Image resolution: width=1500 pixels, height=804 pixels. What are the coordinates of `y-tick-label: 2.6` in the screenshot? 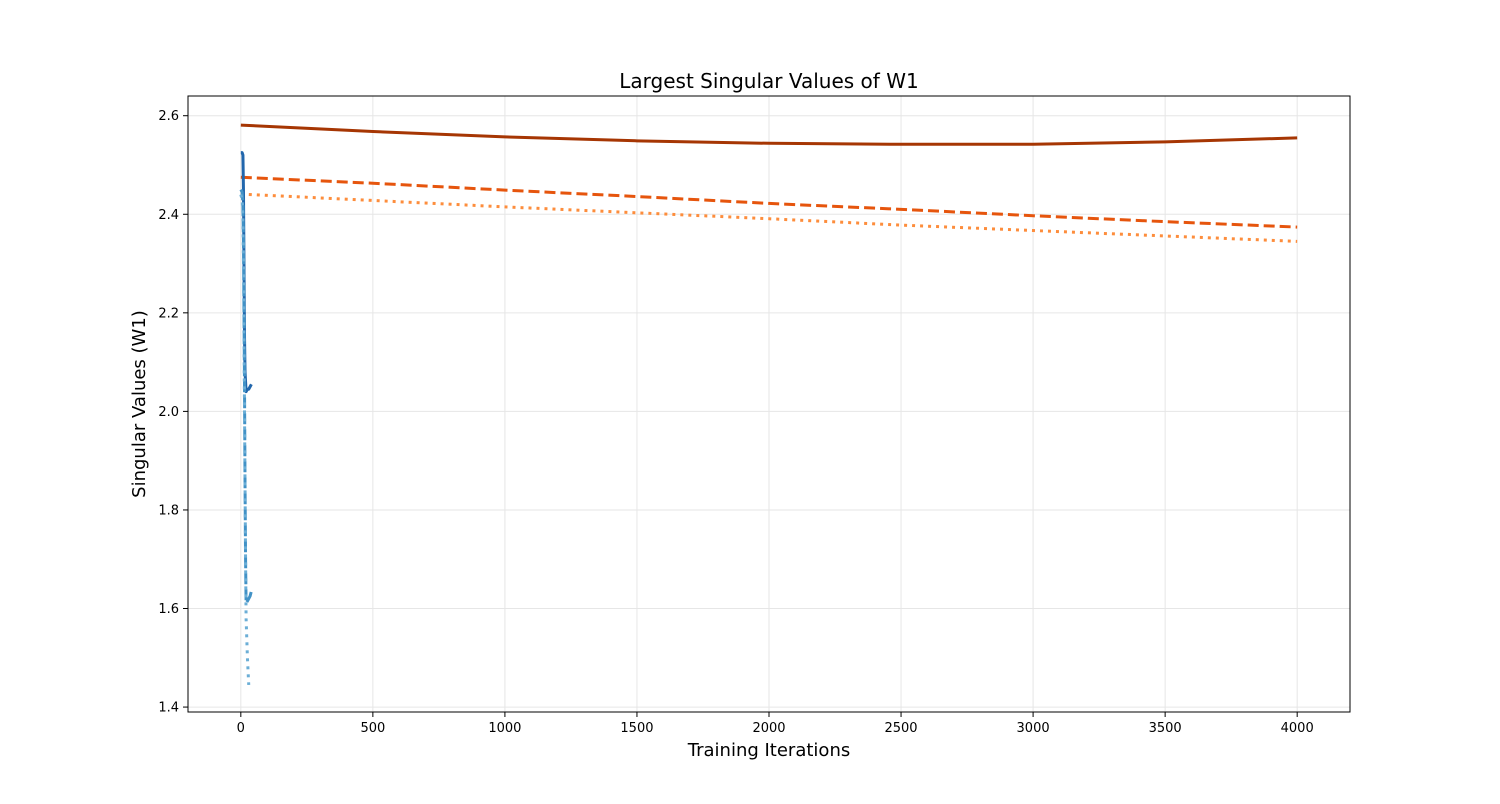 It's located at (168, 116).